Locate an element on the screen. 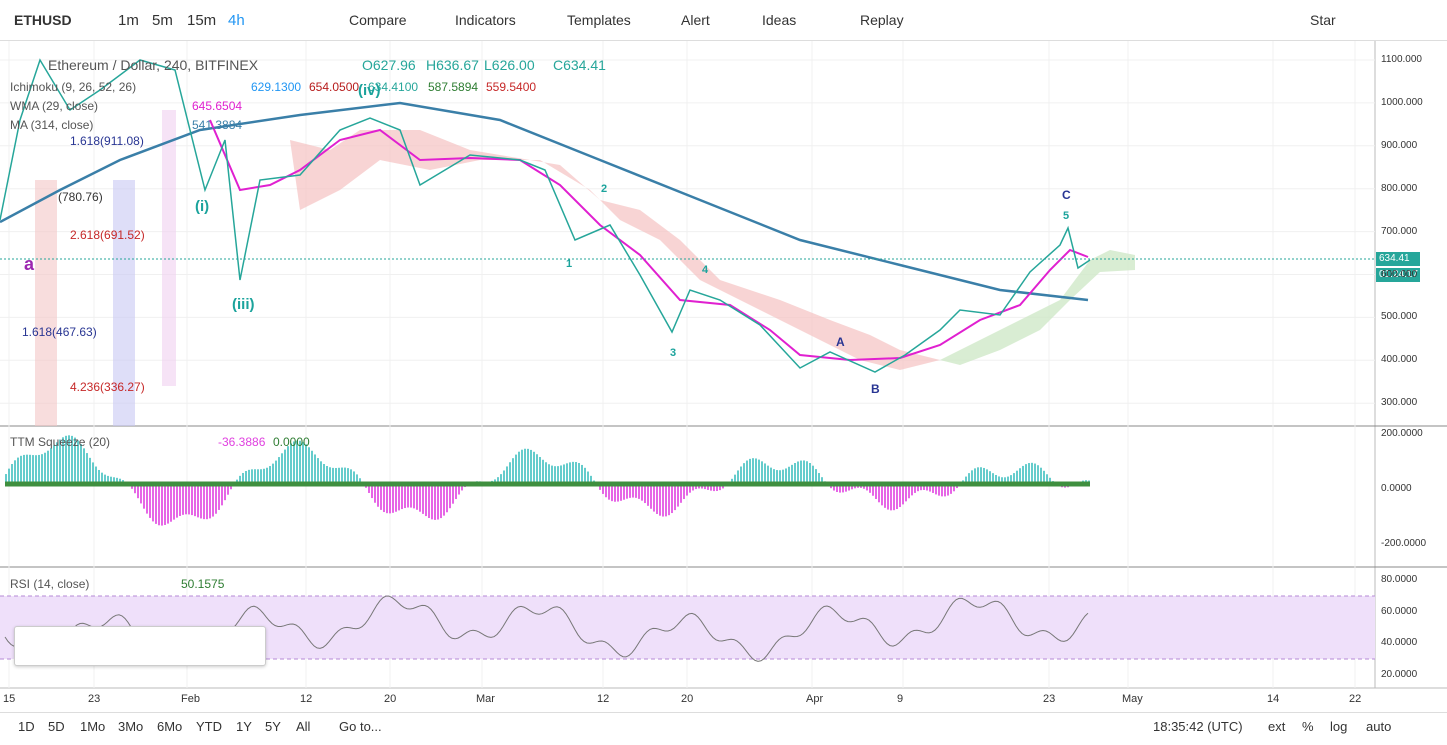 The height and width of the screenshot is (745, 1447). toolbar-button: Ideas is located at coordinates (779, 20).